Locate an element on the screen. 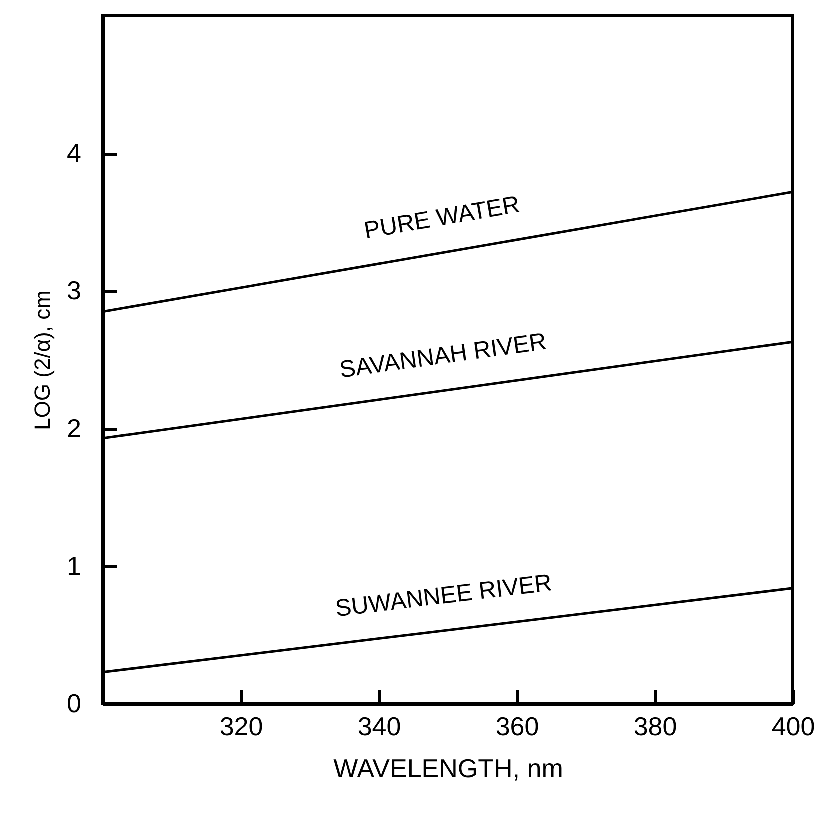 This screenshot has height=824, width=819. x-tick-label: 360 is located at coordinates (518, 727).